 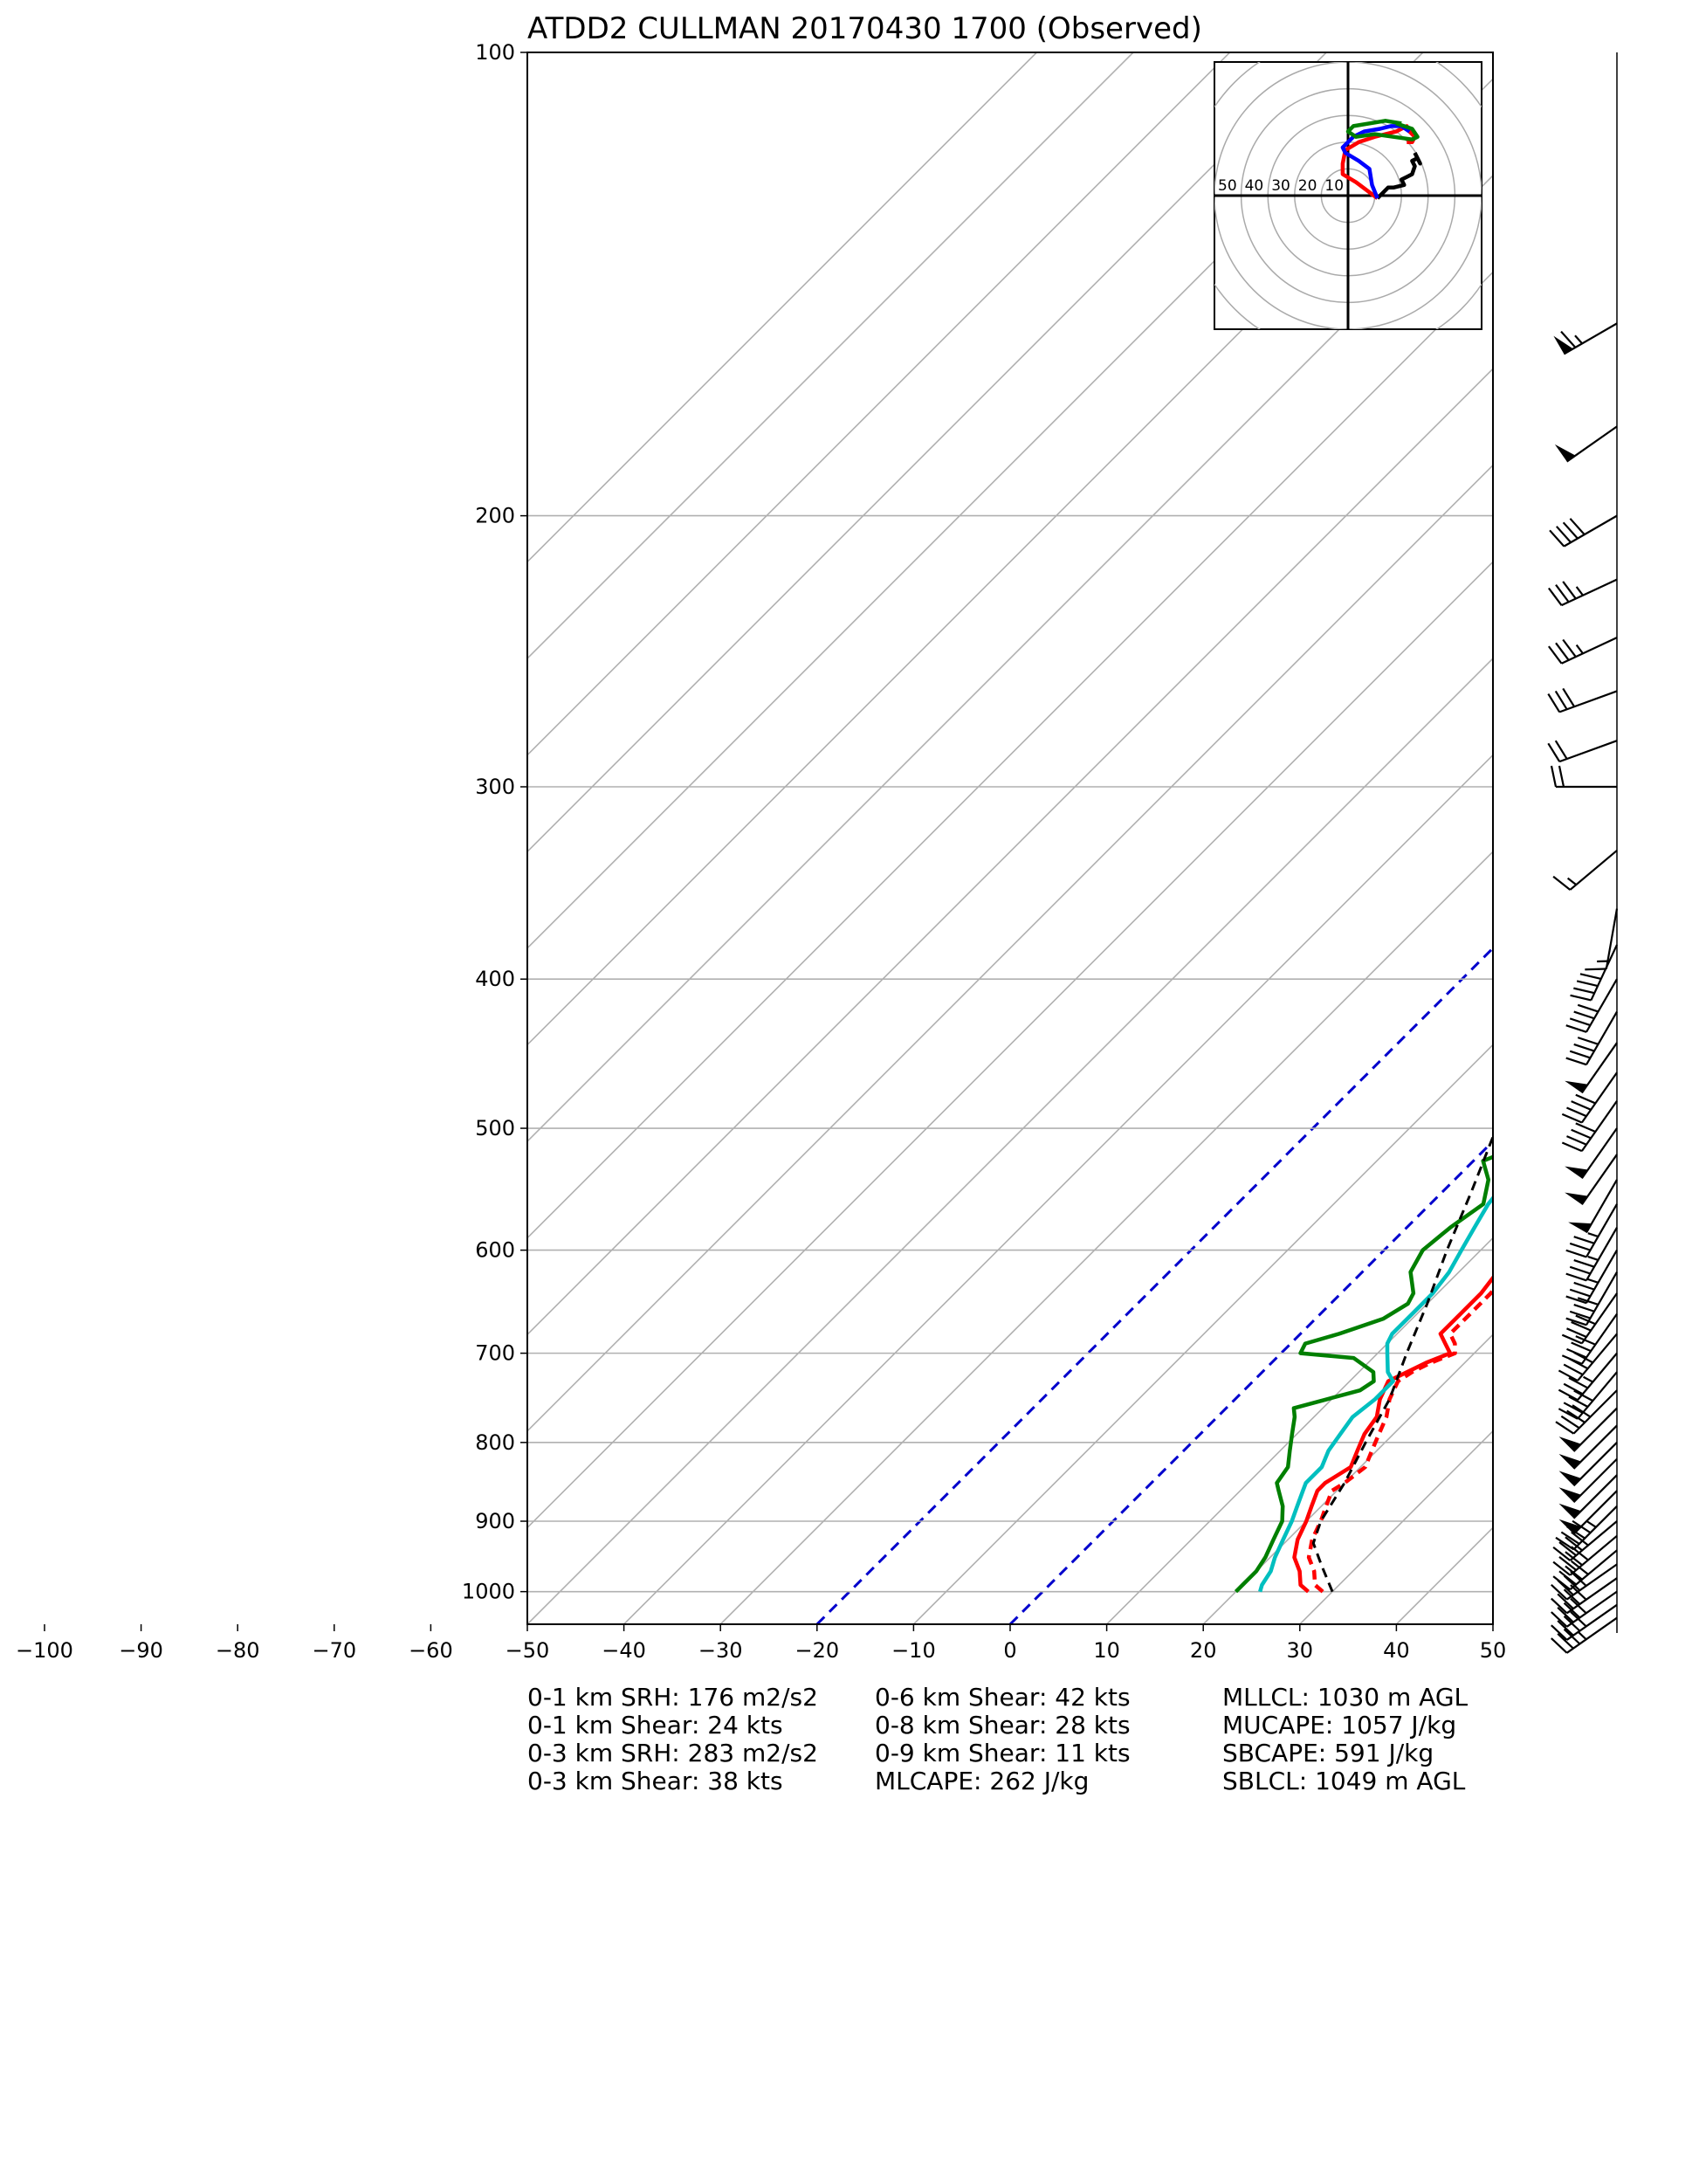 I want to click on hodograph-ring-label: 50, so click(x=1227, y=186).